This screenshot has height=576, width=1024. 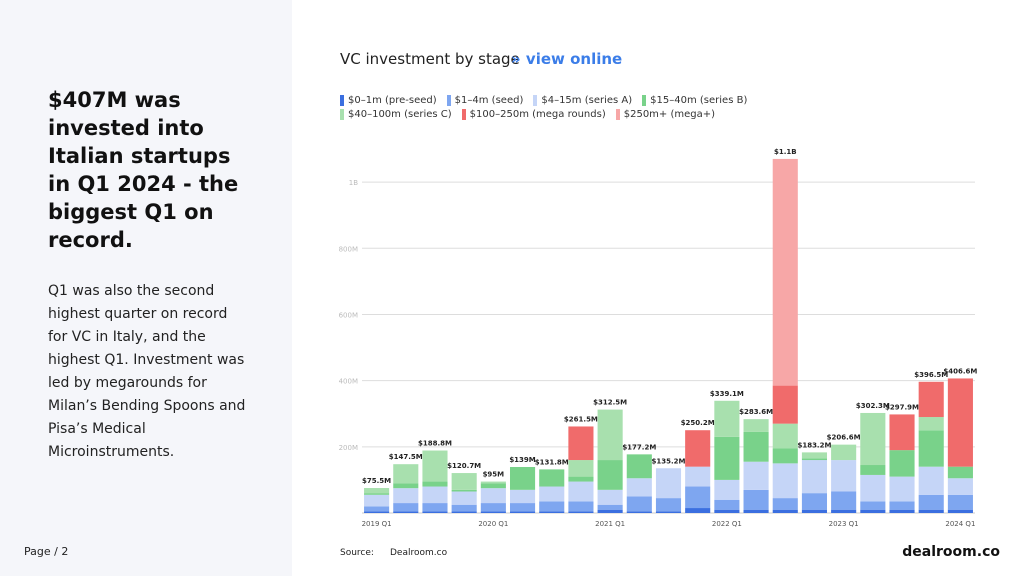 I want to click on y-tick-label: 600M, so click(x=348, y=315).